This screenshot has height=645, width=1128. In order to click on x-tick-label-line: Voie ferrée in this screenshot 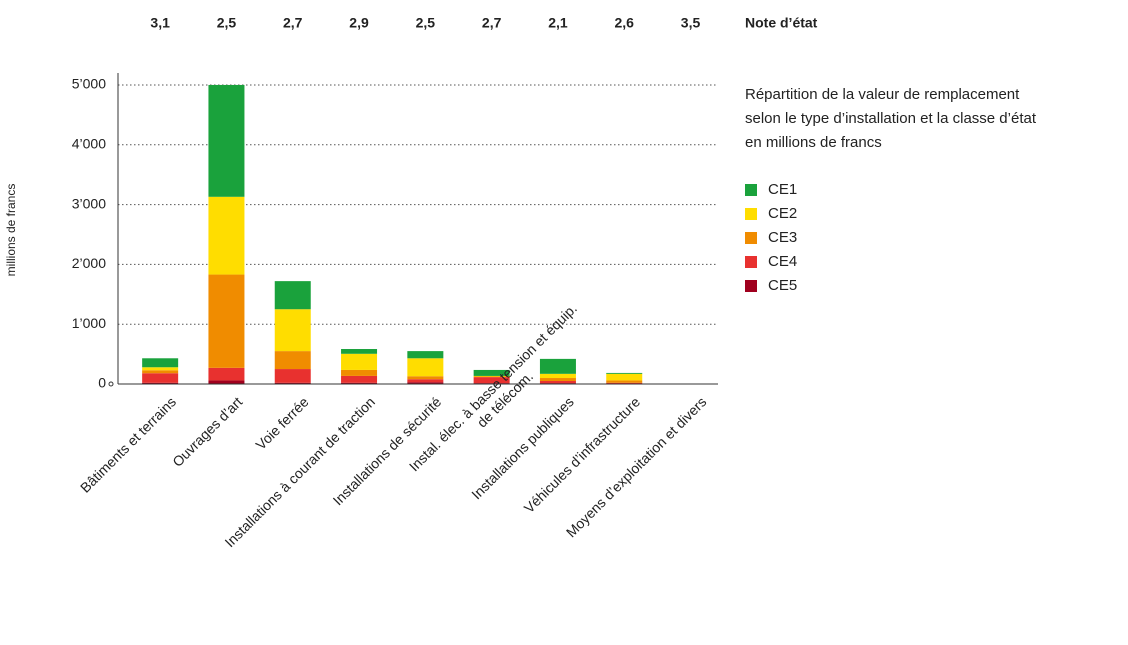, I will do `click(281, 422)`.